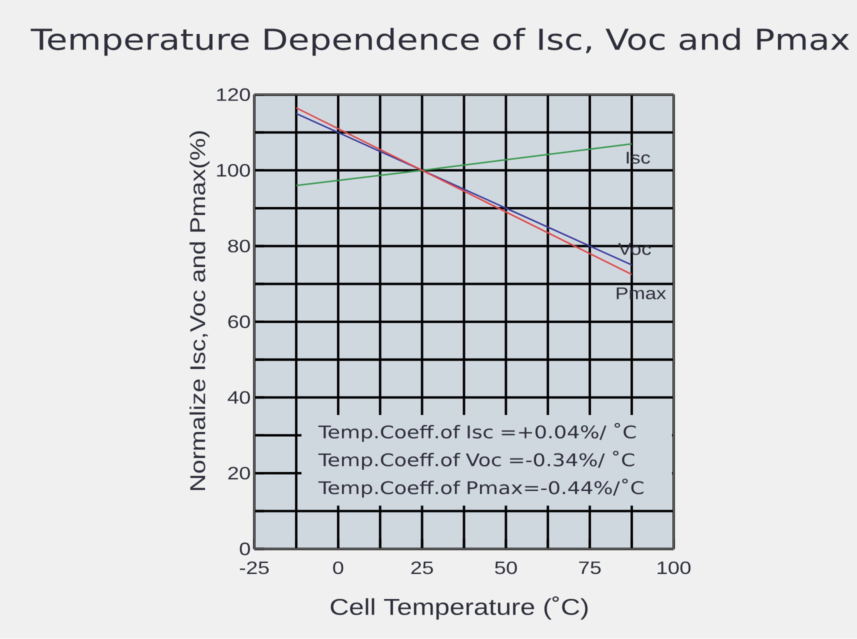 The width and height of the screenshot is (857, 639). I want to click on y-tick-label: 80, so click(239, 246).